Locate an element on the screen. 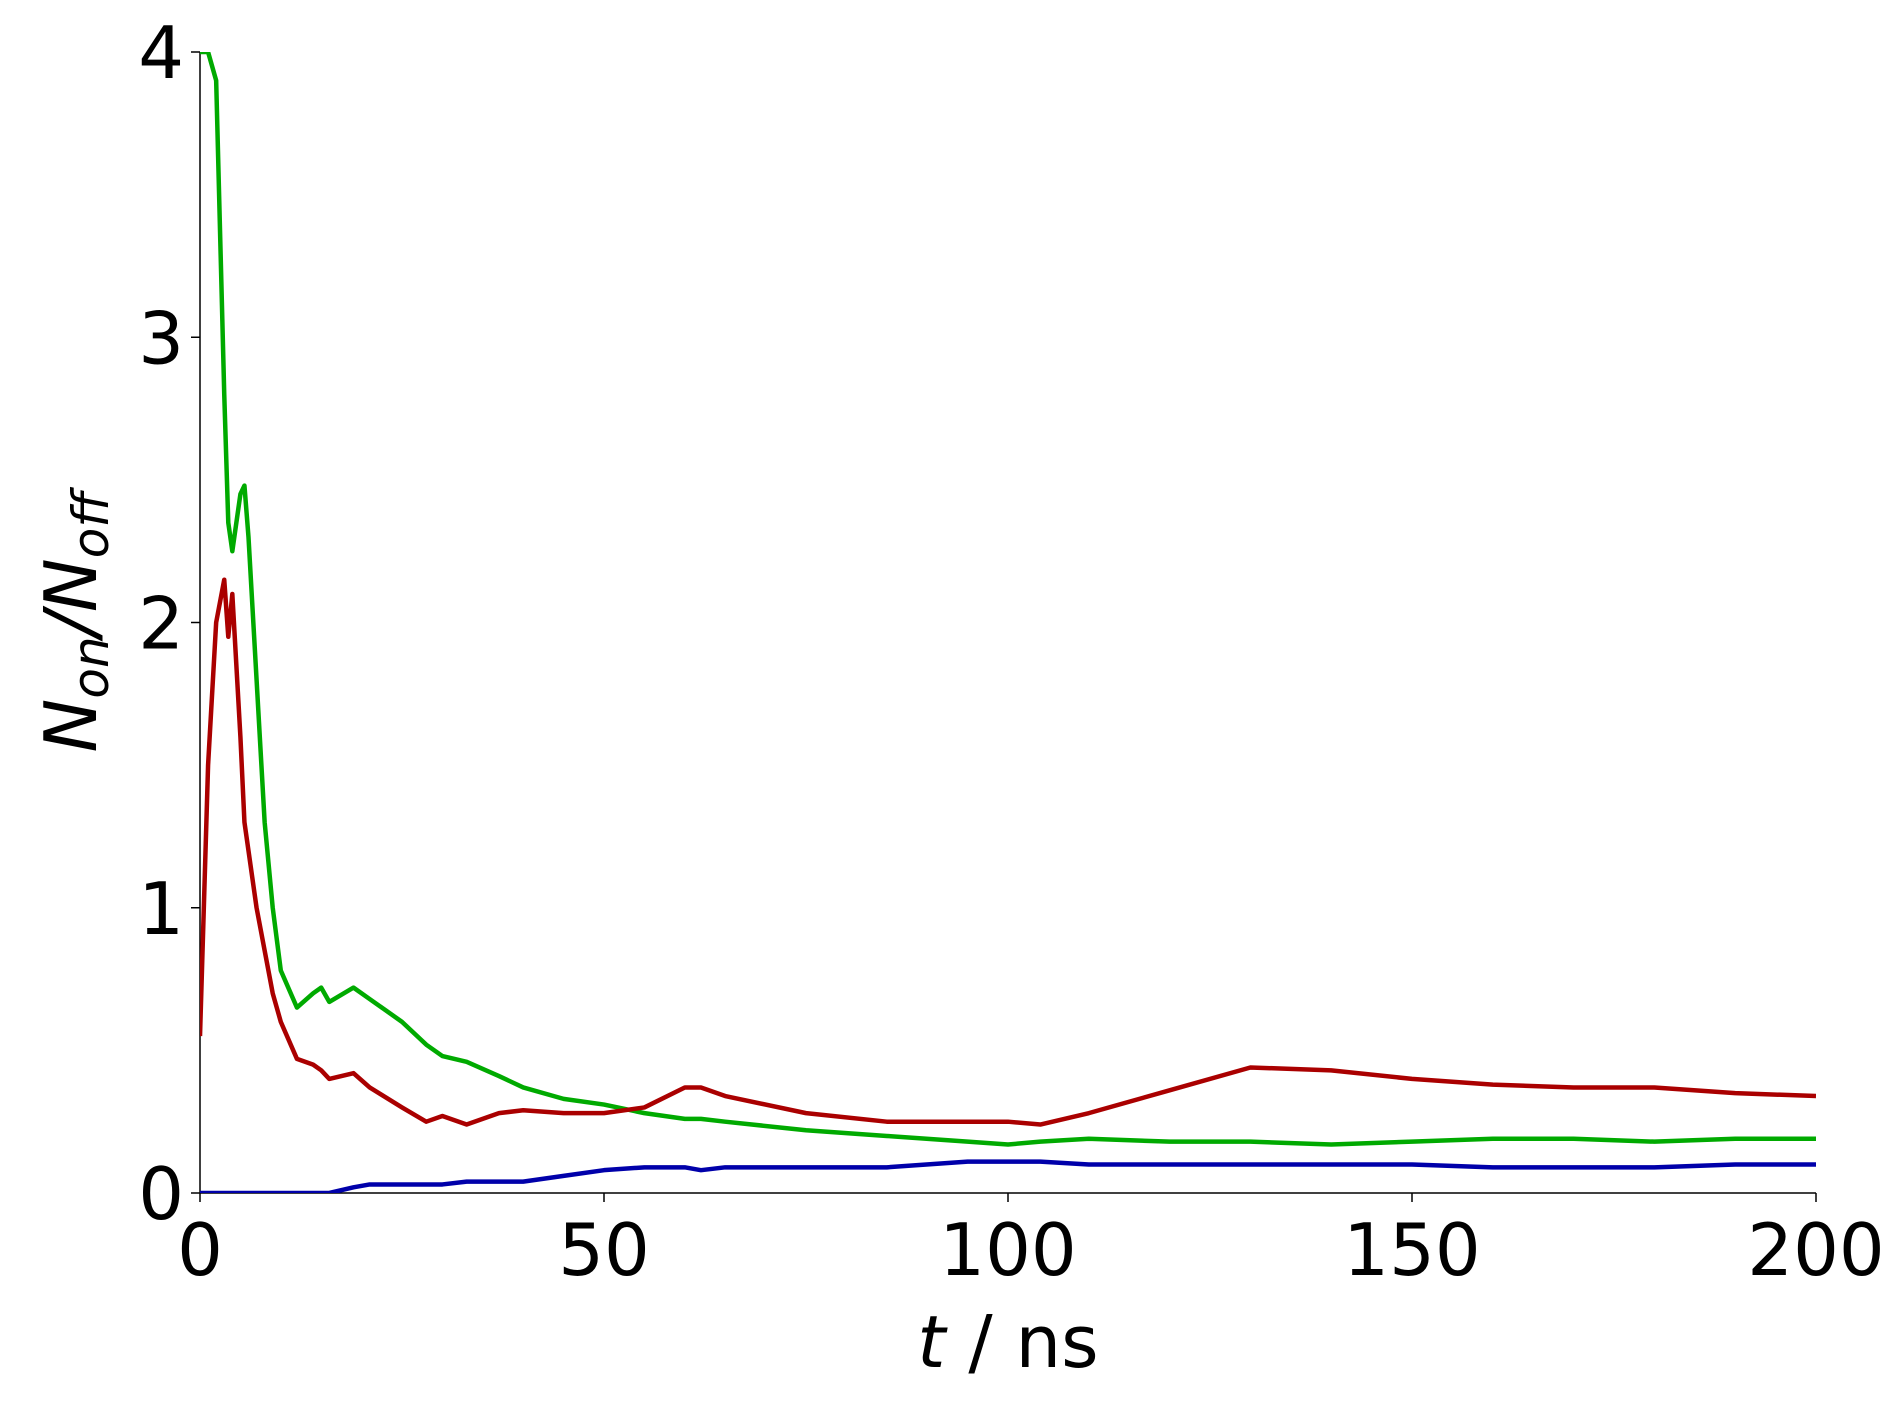  data-line is located at coordinates (1008, 1176).